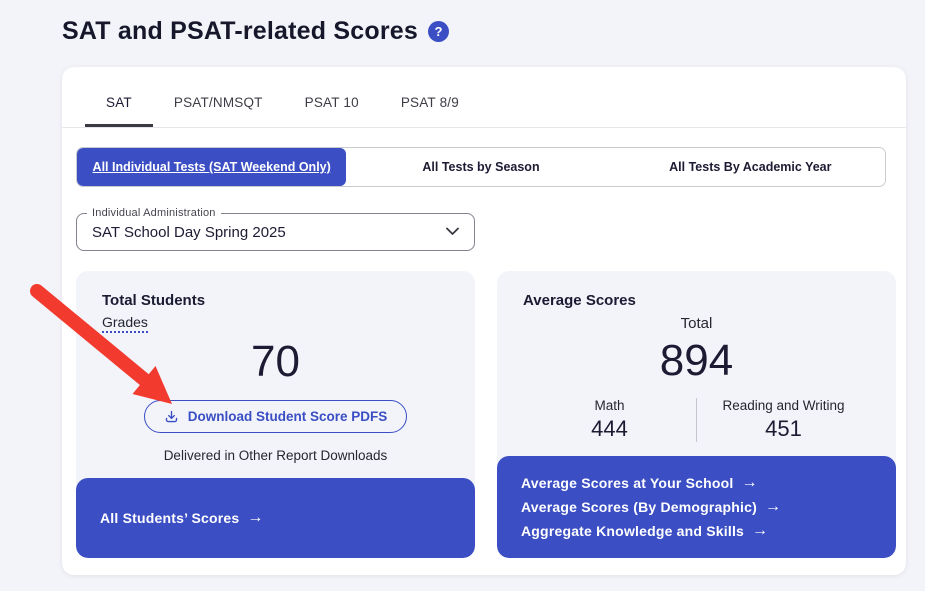 This screenshot has height=591, width=925. I want to click on select-label: Individual Administration, so click(154, 213).